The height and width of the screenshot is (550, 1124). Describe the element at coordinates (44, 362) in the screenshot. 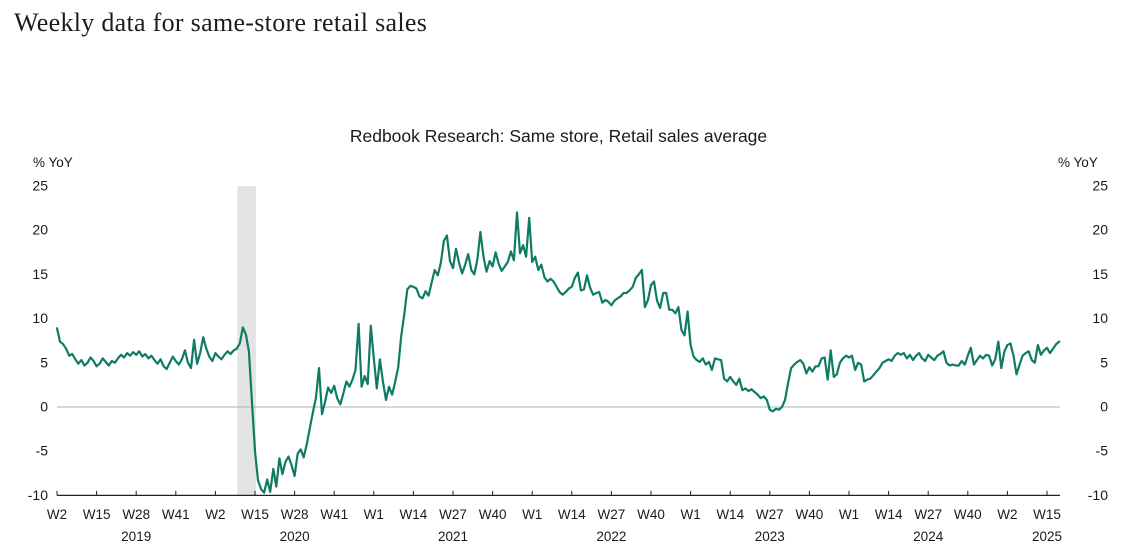

I see `y-tick-label-left: 5` at that location.